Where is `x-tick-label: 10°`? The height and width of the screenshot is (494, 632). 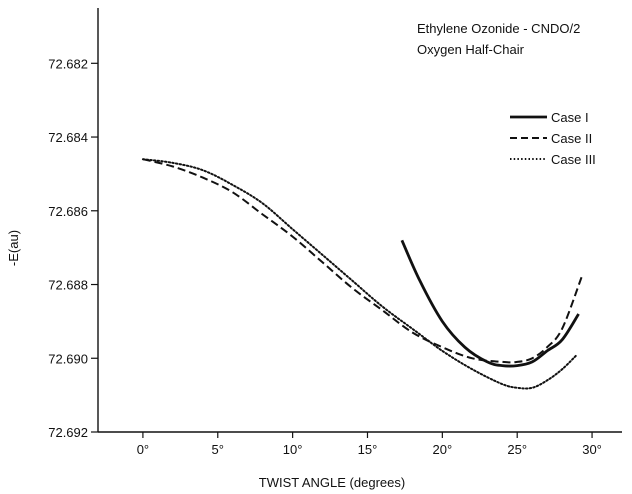
x-tick-label: 10° is located at coordinates (293, 449).